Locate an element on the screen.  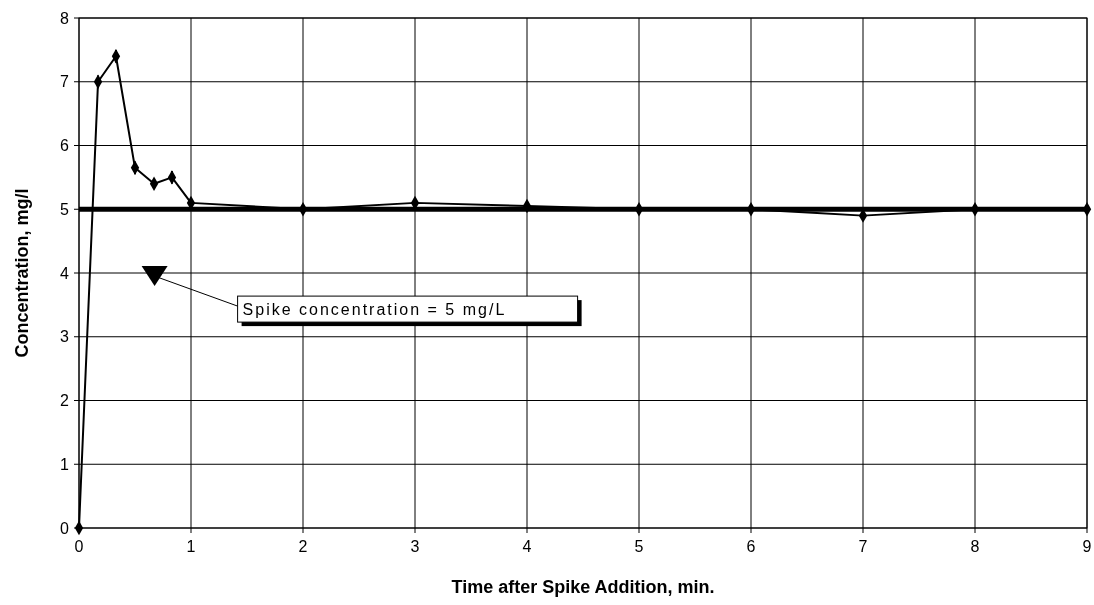
x-tick-label: 4 is located at coordinates (527, 546).